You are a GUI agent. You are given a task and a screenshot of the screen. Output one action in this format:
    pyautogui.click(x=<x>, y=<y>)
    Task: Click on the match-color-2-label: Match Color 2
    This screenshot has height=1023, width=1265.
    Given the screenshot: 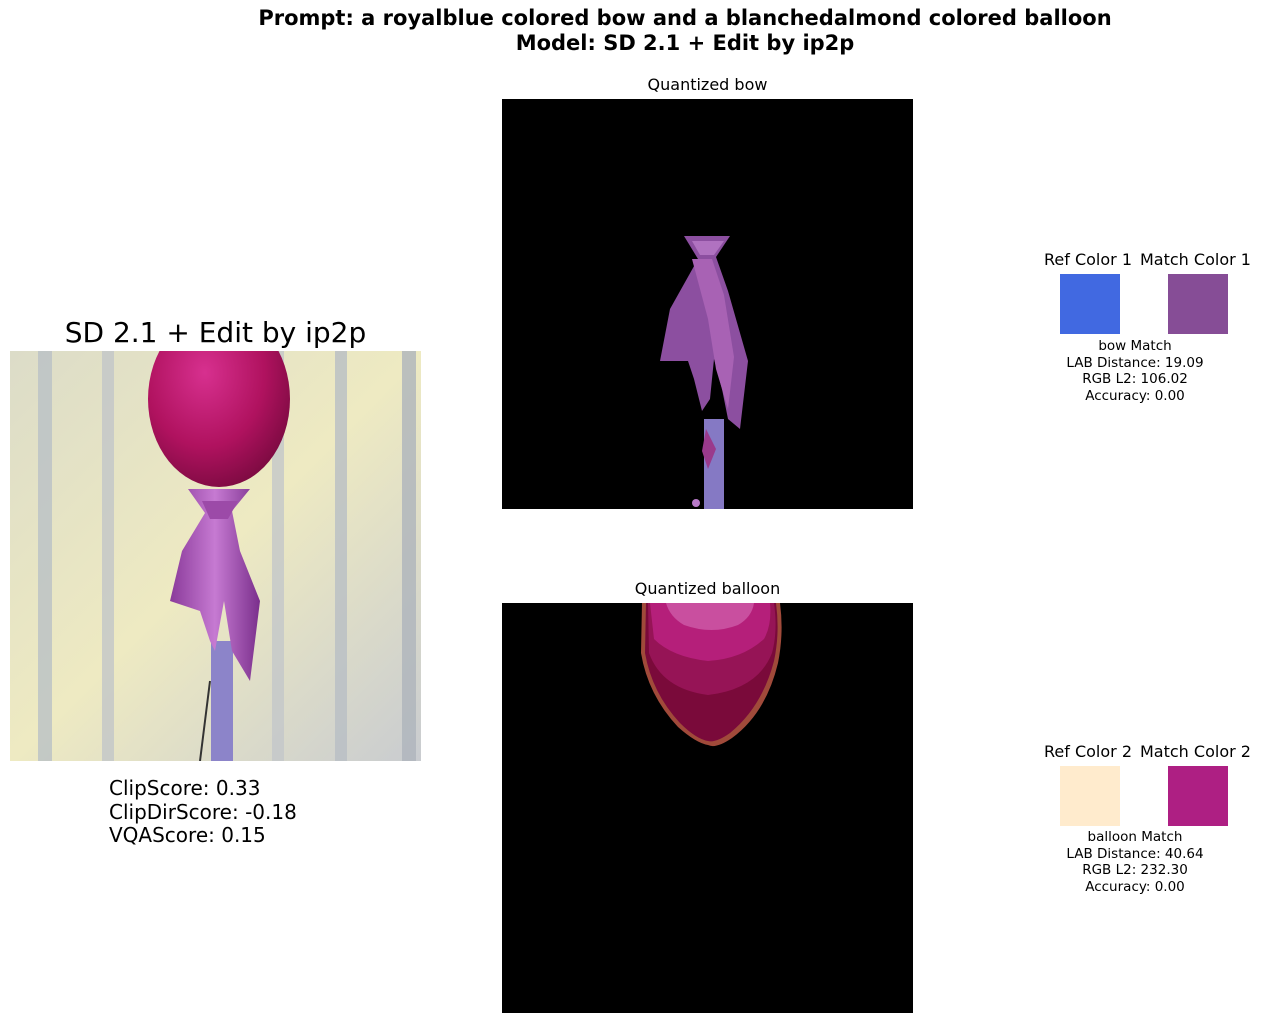 What is the action you would take?
    pyautogui.click(x=1195, y=751)
    